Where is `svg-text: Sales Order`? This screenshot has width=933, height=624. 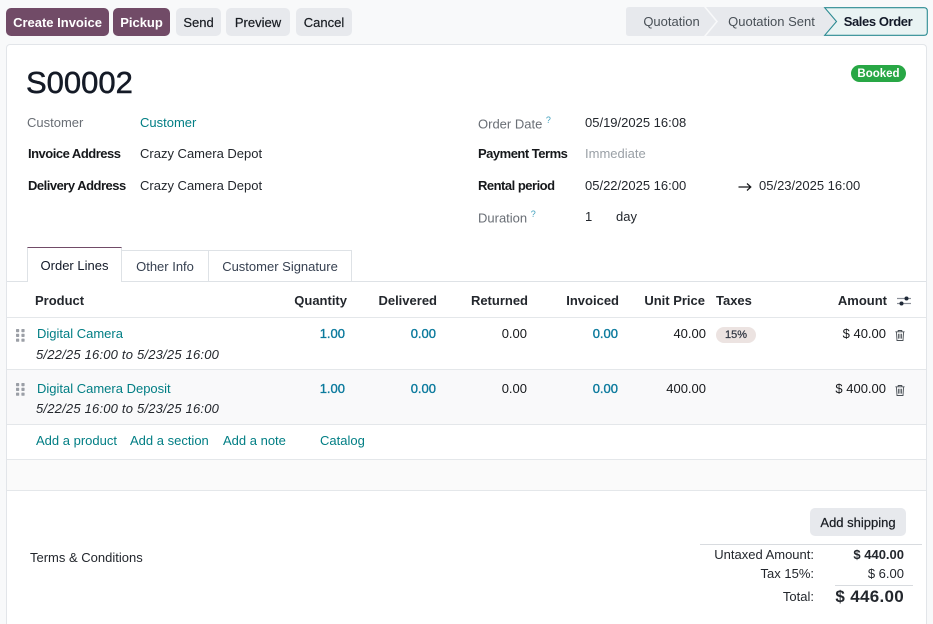
svg-text: Sales Order is located at coordinates (878, 21).